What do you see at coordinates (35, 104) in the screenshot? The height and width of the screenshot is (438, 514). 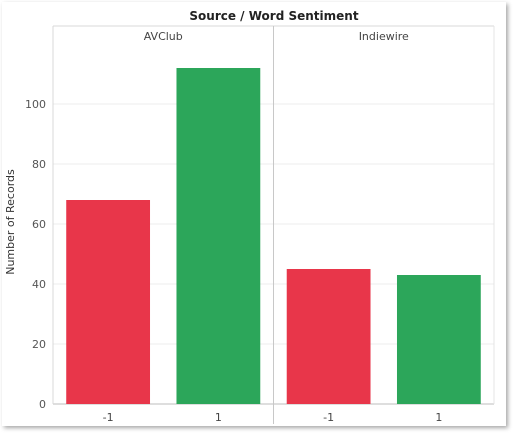 I see `y-tick-label: 100` at bounding box center [35, 104].